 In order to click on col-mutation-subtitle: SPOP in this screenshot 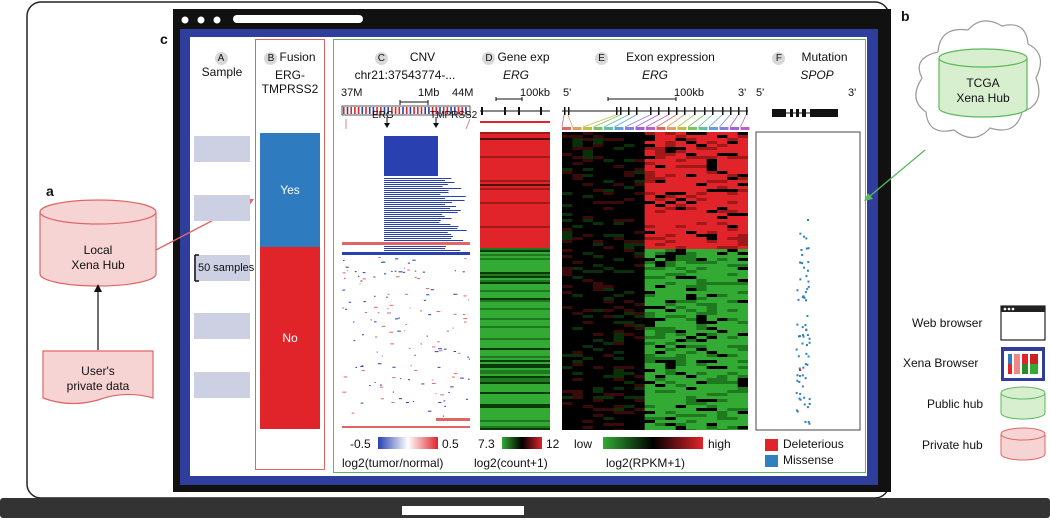, I will do `click(817, 75)`.